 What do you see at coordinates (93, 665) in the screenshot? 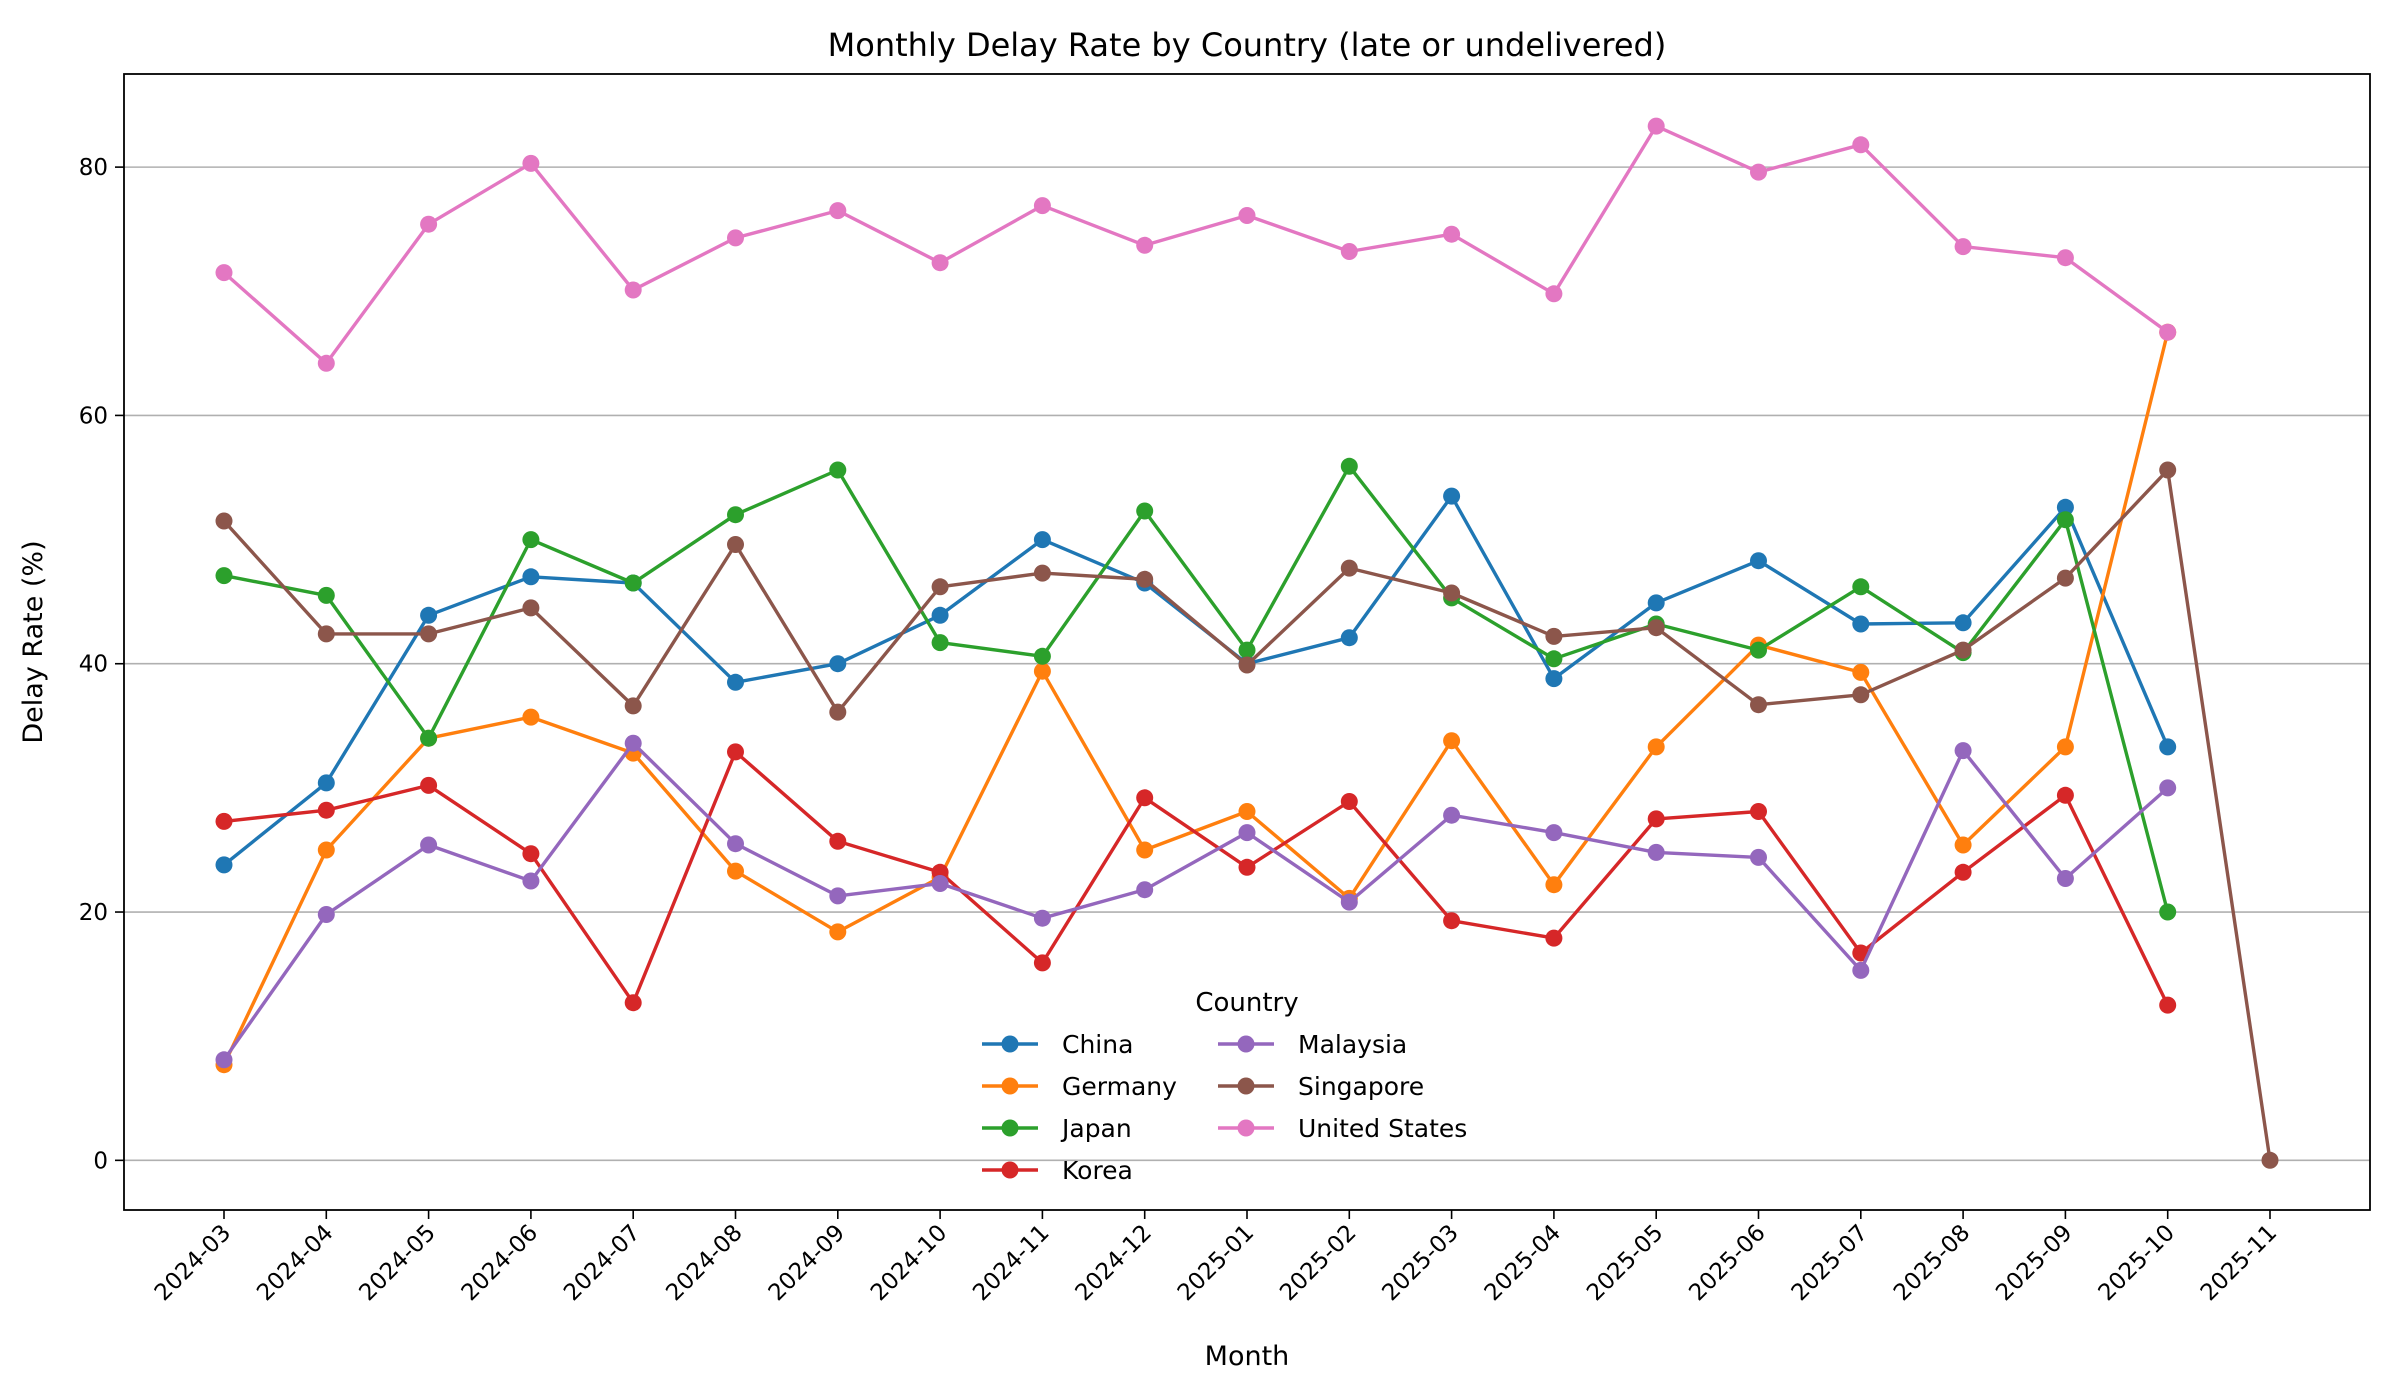
I see `y-tick-label: 40` at bounding box center [93, 665].